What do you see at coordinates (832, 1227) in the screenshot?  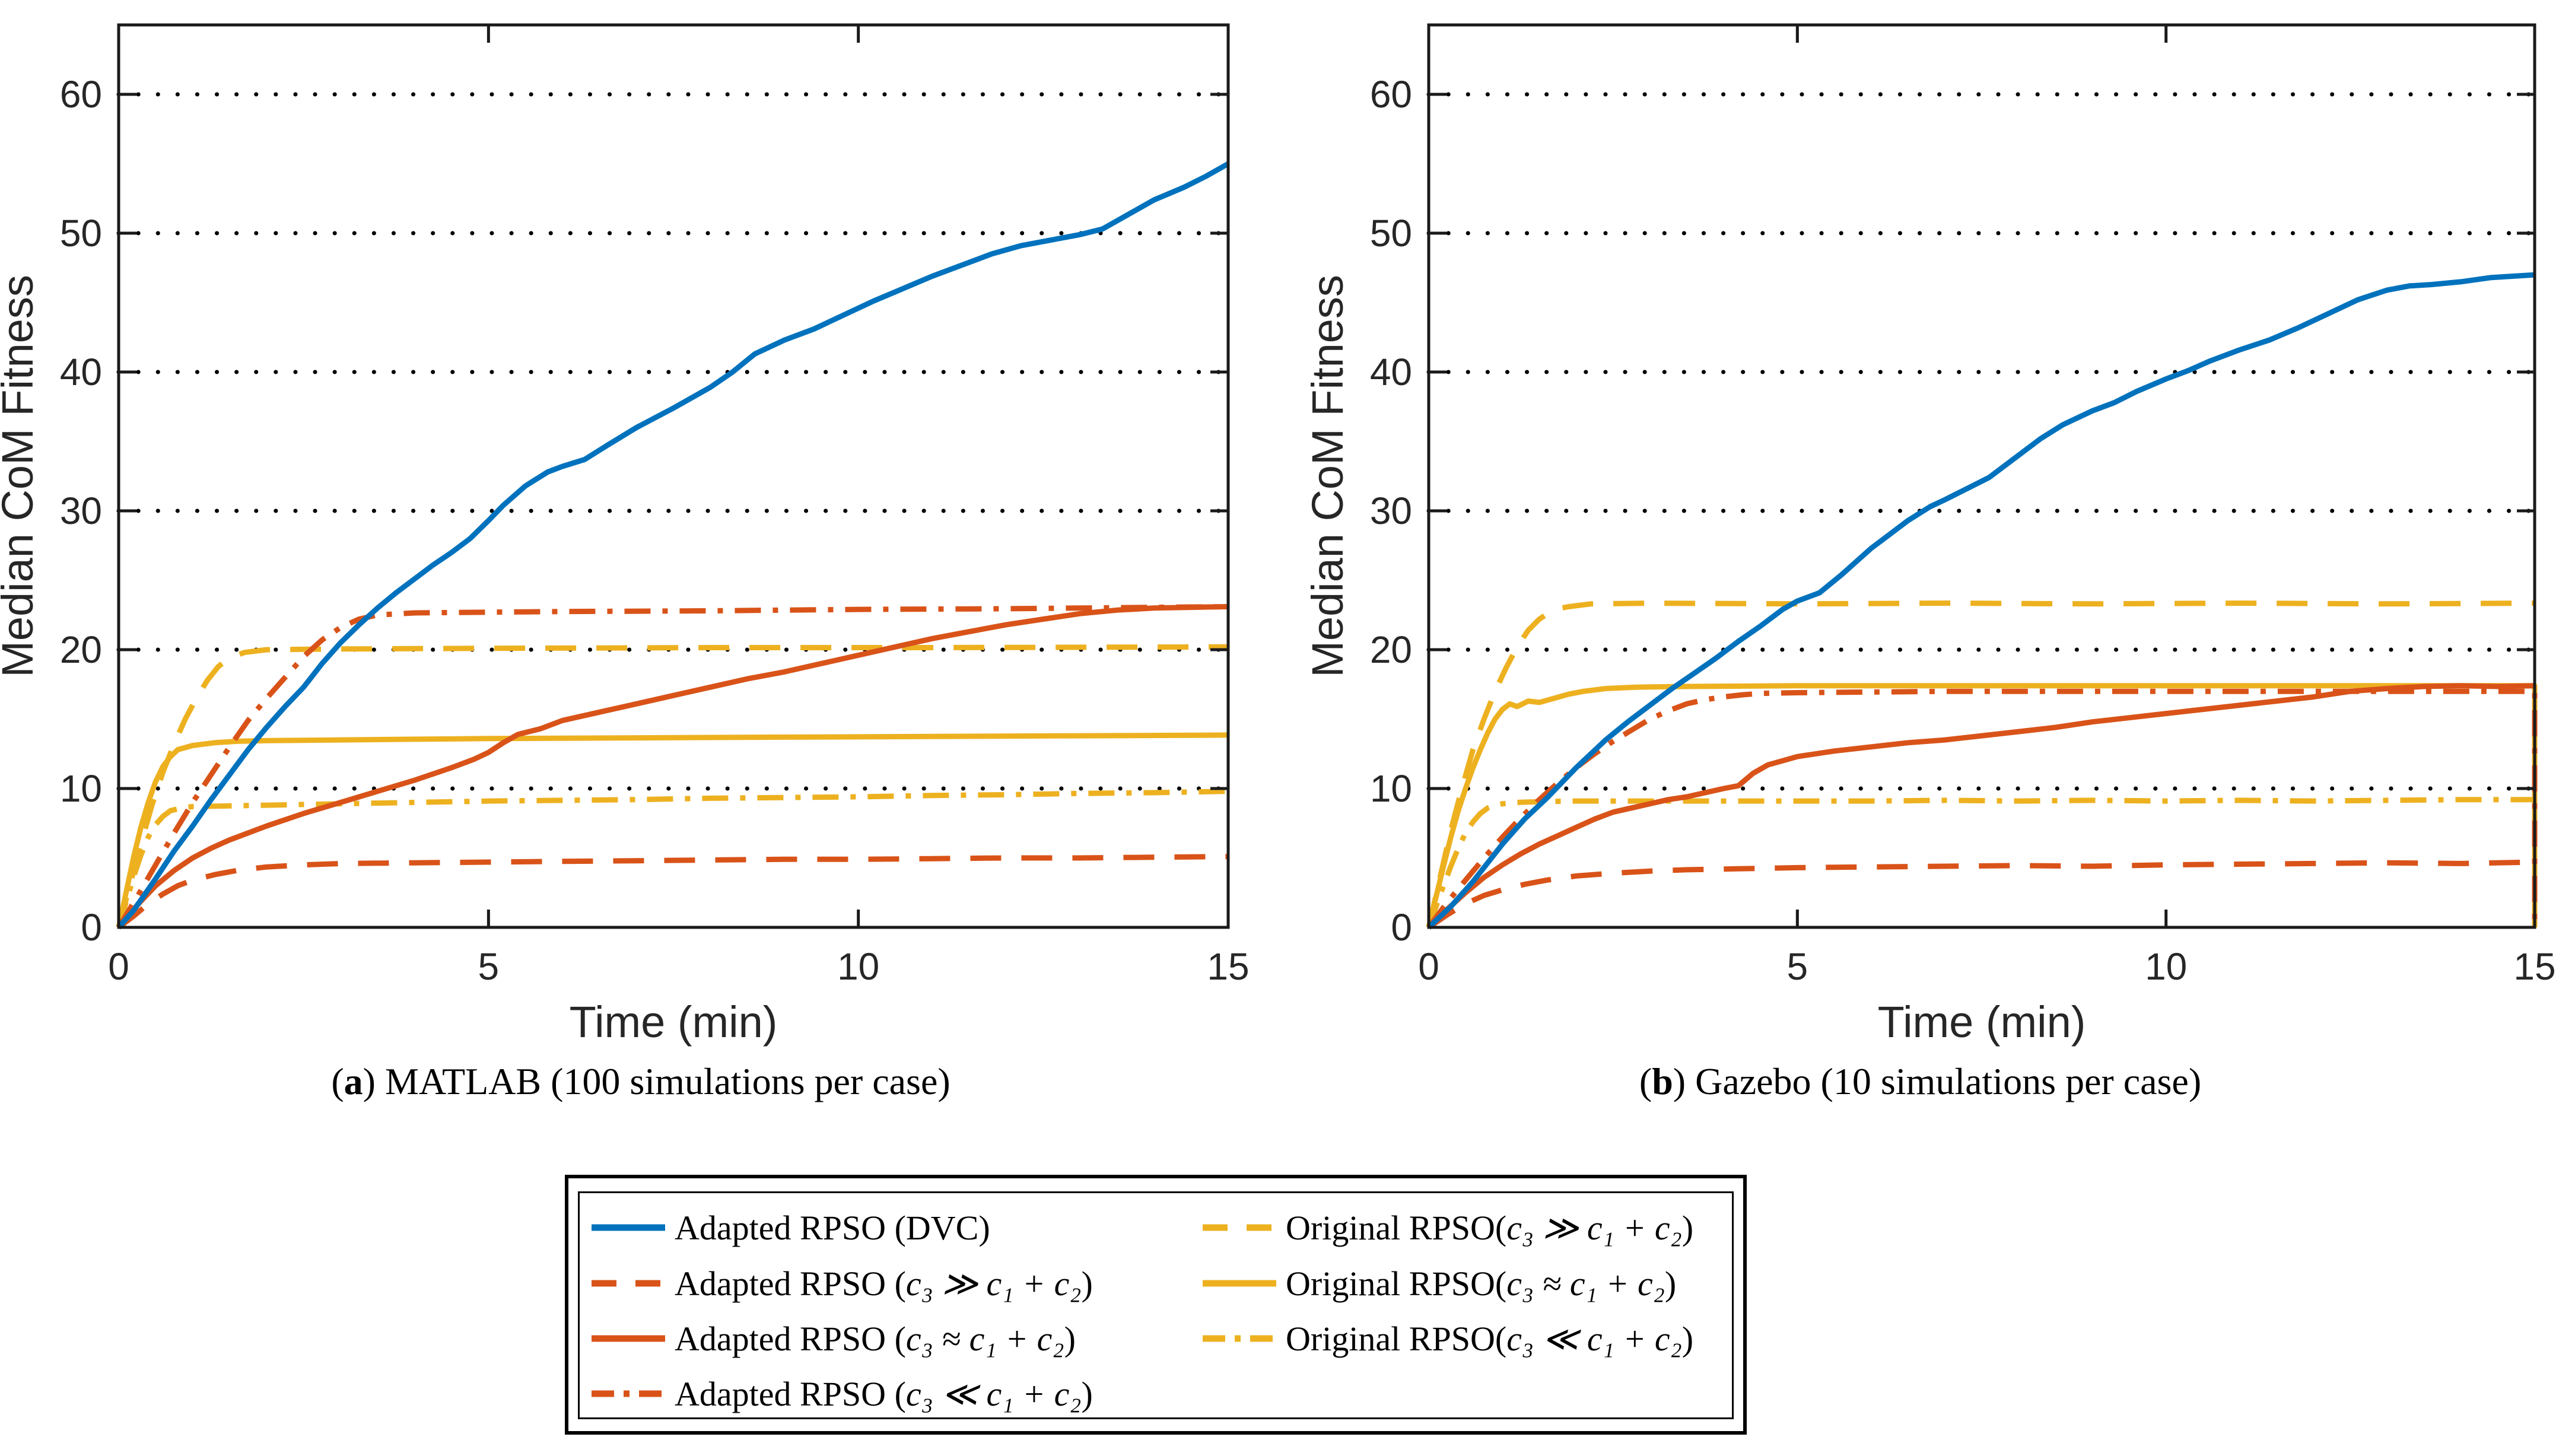 I see `legend-label: Adapted RPSO (DVC)` at bounding box center [832, 1227].